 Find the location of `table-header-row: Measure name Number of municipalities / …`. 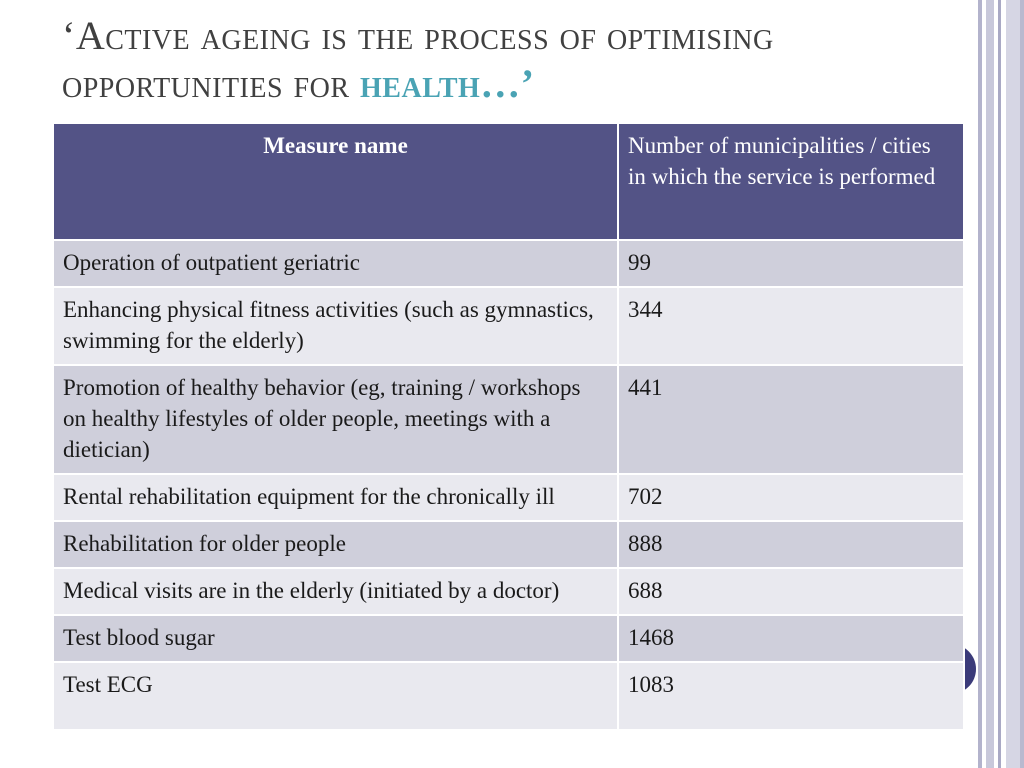

table-header-row: Measure name Number of municipalities / … is located at coordinates (508, 181).